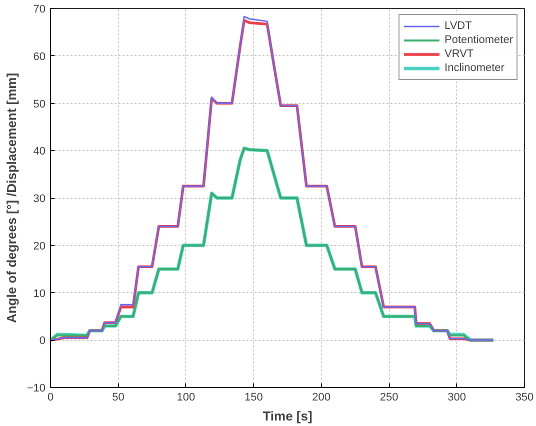 The width and height of the screenshot is (536, 426). Describe the element at coordinates (50, 398) in the screenshot. I see `x-tick-label: 0` at that location.